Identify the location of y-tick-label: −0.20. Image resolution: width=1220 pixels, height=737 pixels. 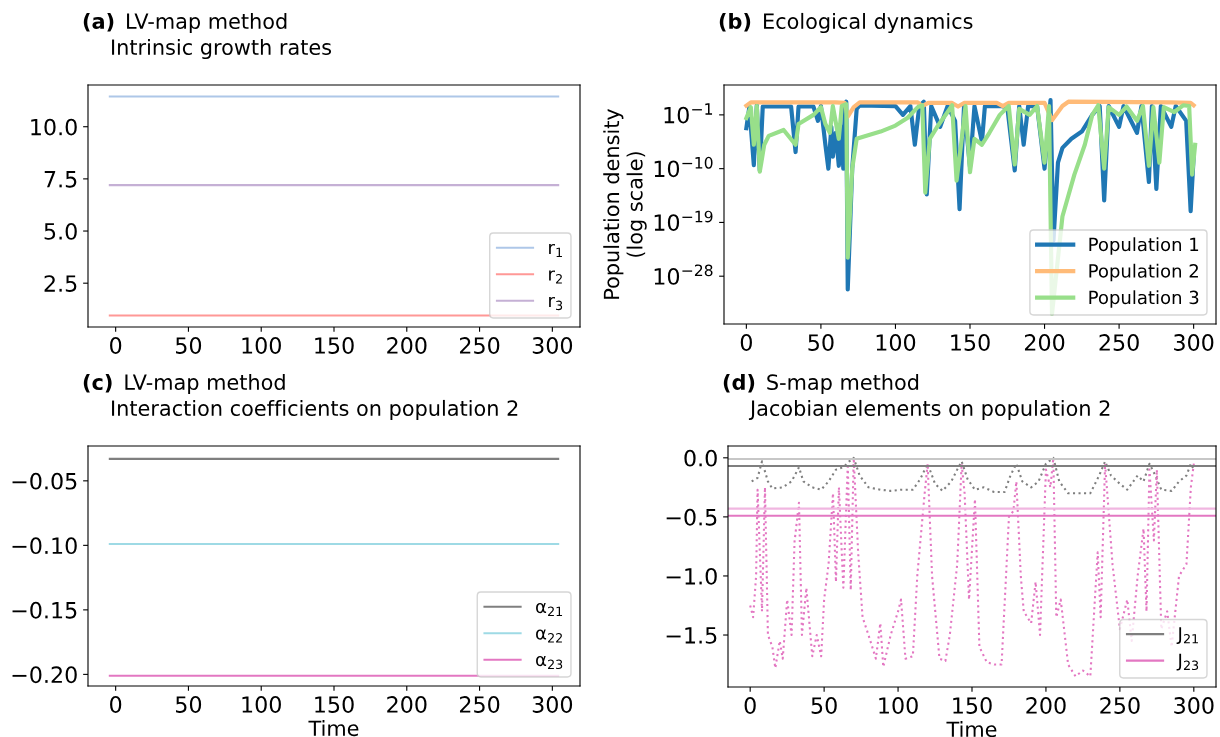
(44, 675).